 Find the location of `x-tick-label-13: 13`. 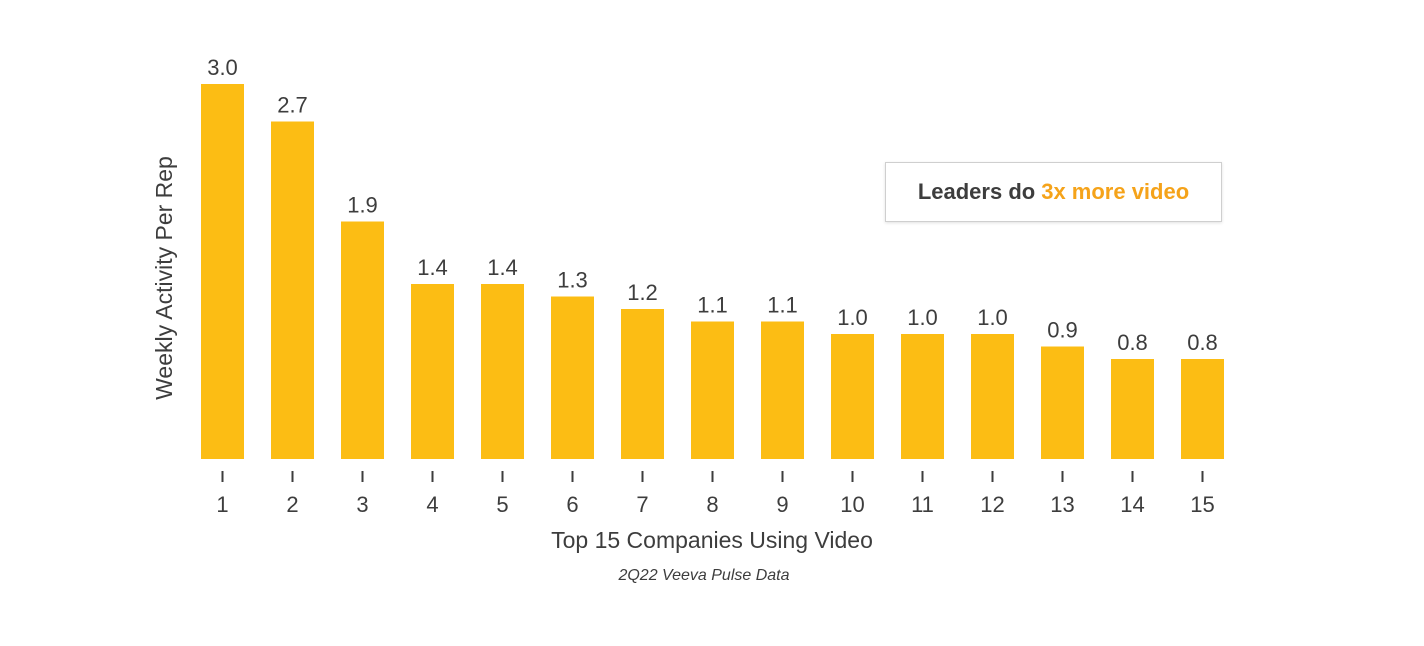

x-tick-label-13: 13 is located at coordinates (1062, 504).